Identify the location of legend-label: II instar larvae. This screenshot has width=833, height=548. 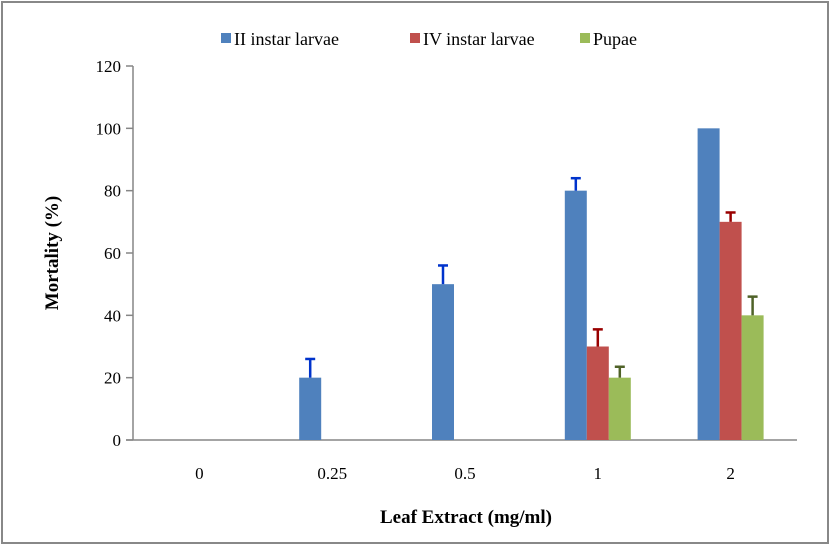
(286, 39).